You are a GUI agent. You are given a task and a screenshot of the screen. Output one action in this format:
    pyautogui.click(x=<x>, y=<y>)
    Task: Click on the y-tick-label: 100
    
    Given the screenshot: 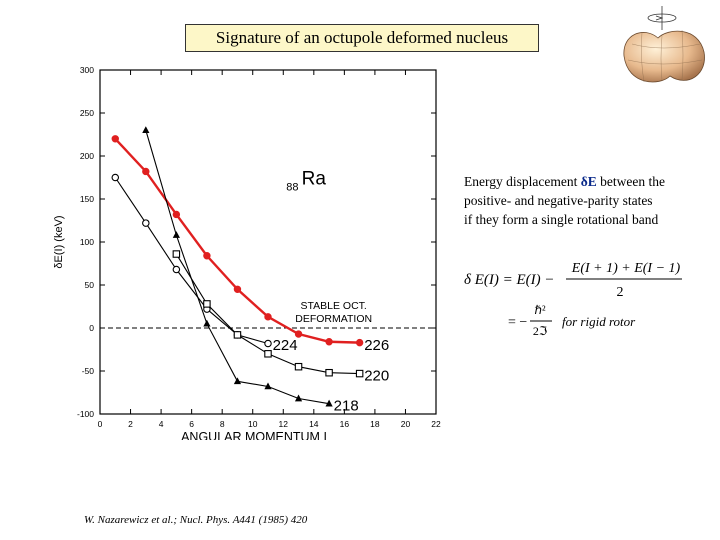 What is the action you would take?
    pyautogui.click(x=87, y=242)
    